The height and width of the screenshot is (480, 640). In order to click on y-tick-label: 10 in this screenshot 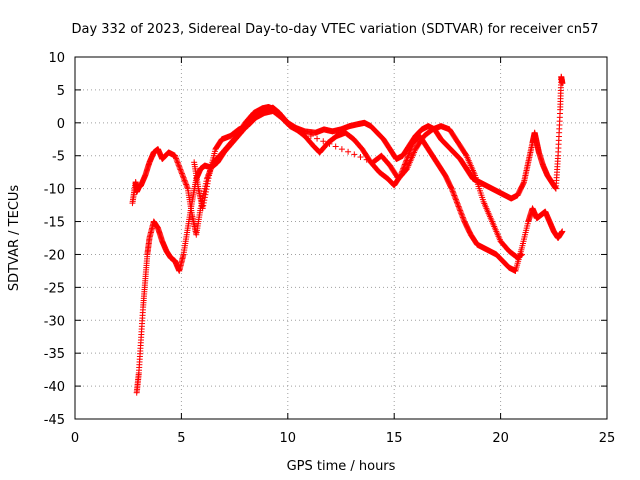, I will do `click(56, 58)`.